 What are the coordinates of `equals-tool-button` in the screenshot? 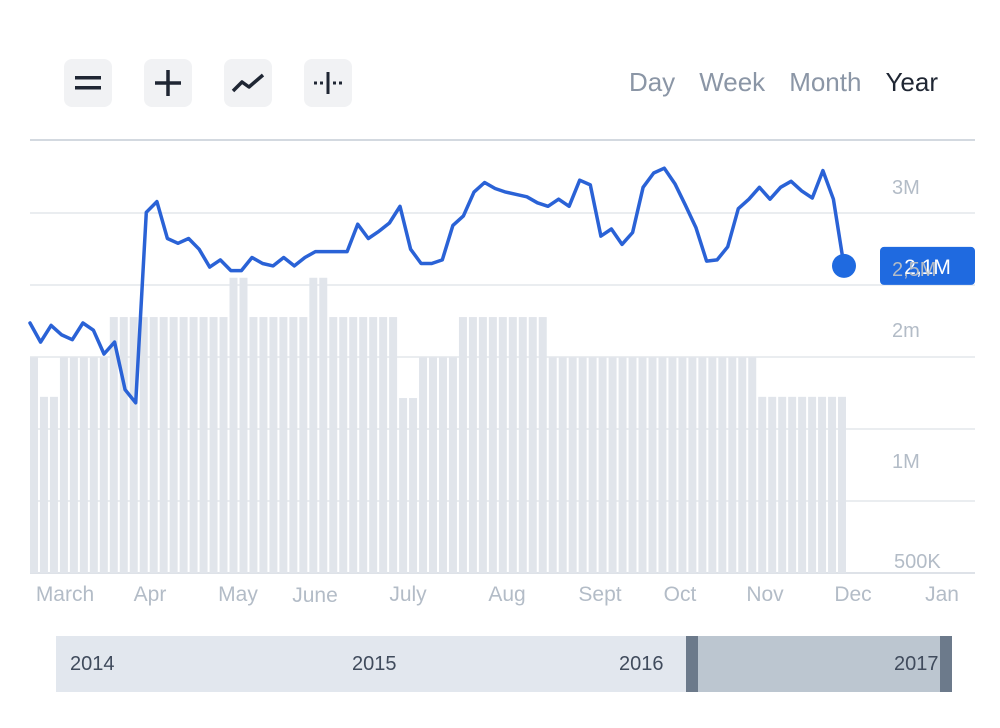 It's located at (88, 83).